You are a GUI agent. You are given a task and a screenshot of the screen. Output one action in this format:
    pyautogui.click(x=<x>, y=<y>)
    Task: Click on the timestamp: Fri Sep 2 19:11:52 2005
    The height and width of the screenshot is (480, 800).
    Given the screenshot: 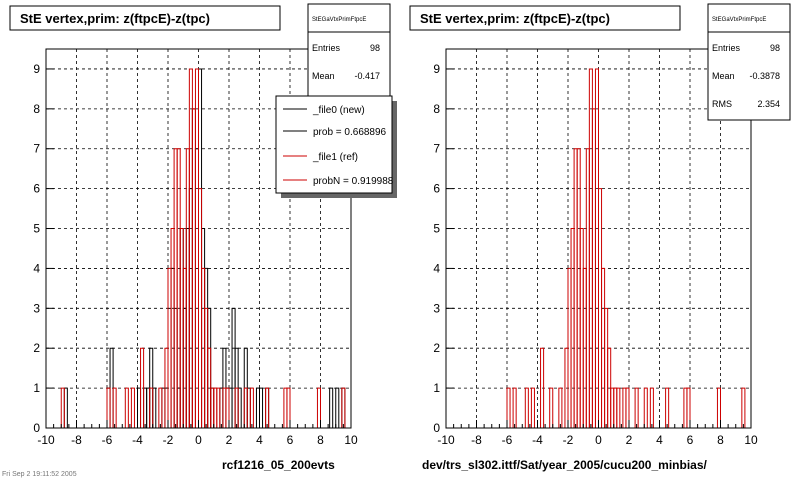 What is the action you would take?
    pyautogui.click(x=39, y=474)
    